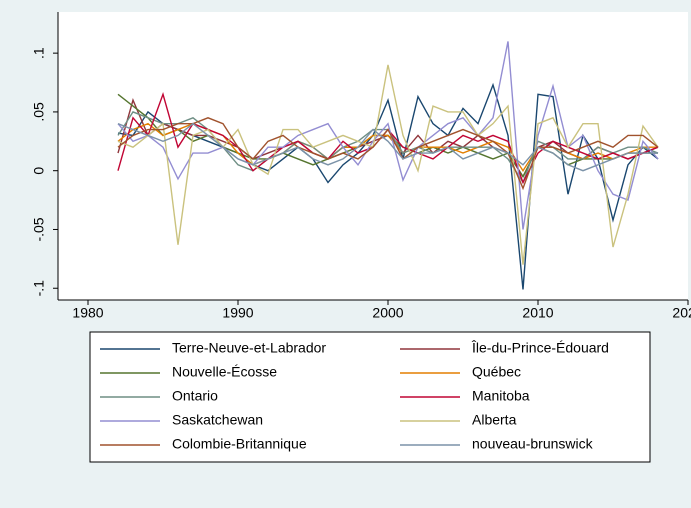  What do you see at coordinates (224, 372) in the screenshot?
I see `legend-label: Nouvelle-Écosse` at bounding box center [224, 372].